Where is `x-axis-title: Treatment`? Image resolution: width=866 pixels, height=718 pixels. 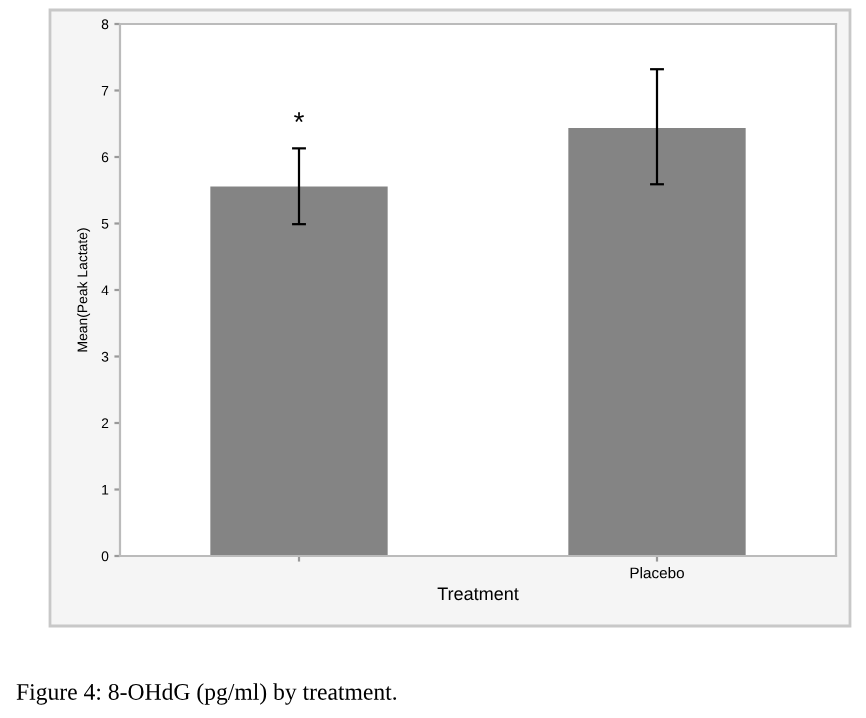 x-axis-title: Treatment is located at coordinates (478, 594).